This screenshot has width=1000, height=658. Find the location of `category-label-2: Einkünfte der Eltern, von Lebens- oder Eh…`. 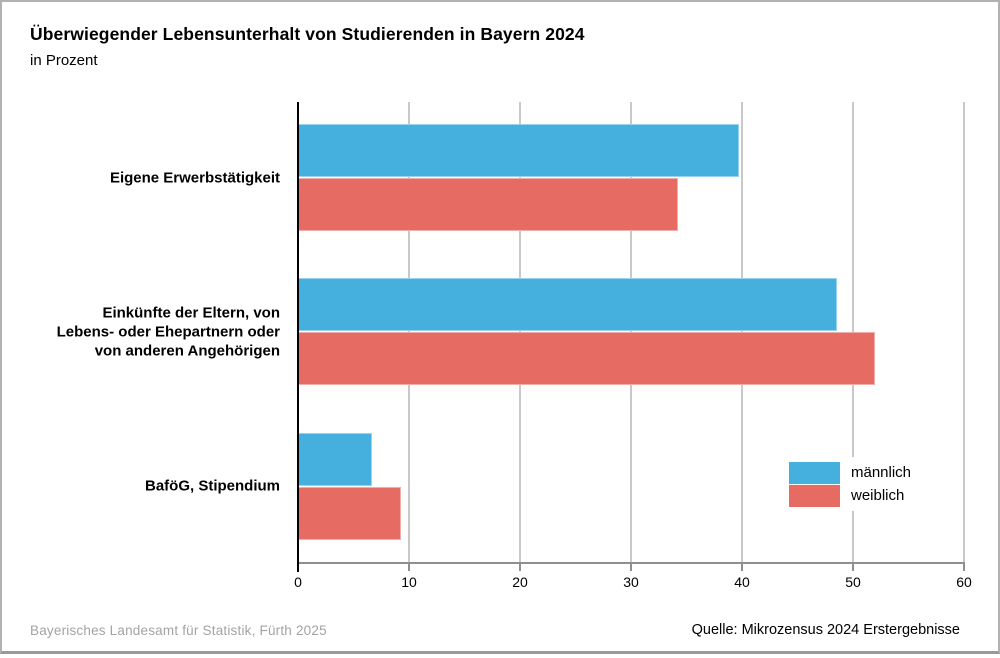

category-label-2: Einkünfte der Eltern, von Lebens- oder Eh… is located at coordinates (151, 332).